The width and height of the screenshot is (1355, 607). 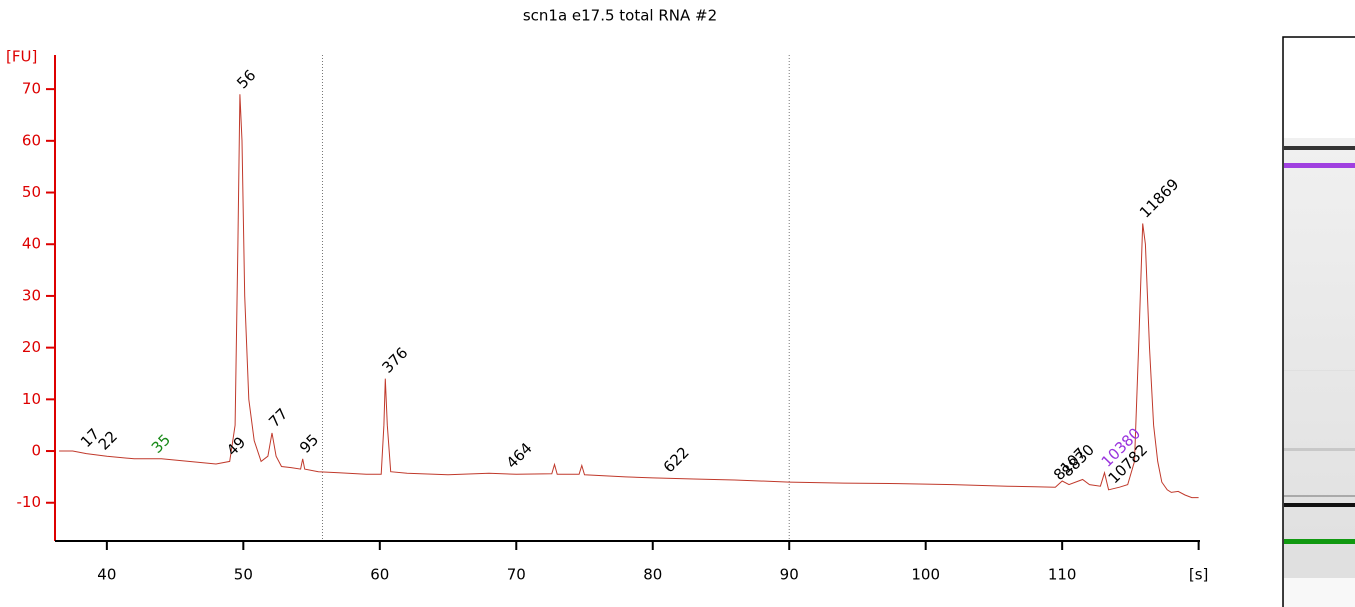 What do you see at coordinates (1062, 575) in the screenshot?
I see `x-tick-label: 110` at bounding box center [1062, 575].